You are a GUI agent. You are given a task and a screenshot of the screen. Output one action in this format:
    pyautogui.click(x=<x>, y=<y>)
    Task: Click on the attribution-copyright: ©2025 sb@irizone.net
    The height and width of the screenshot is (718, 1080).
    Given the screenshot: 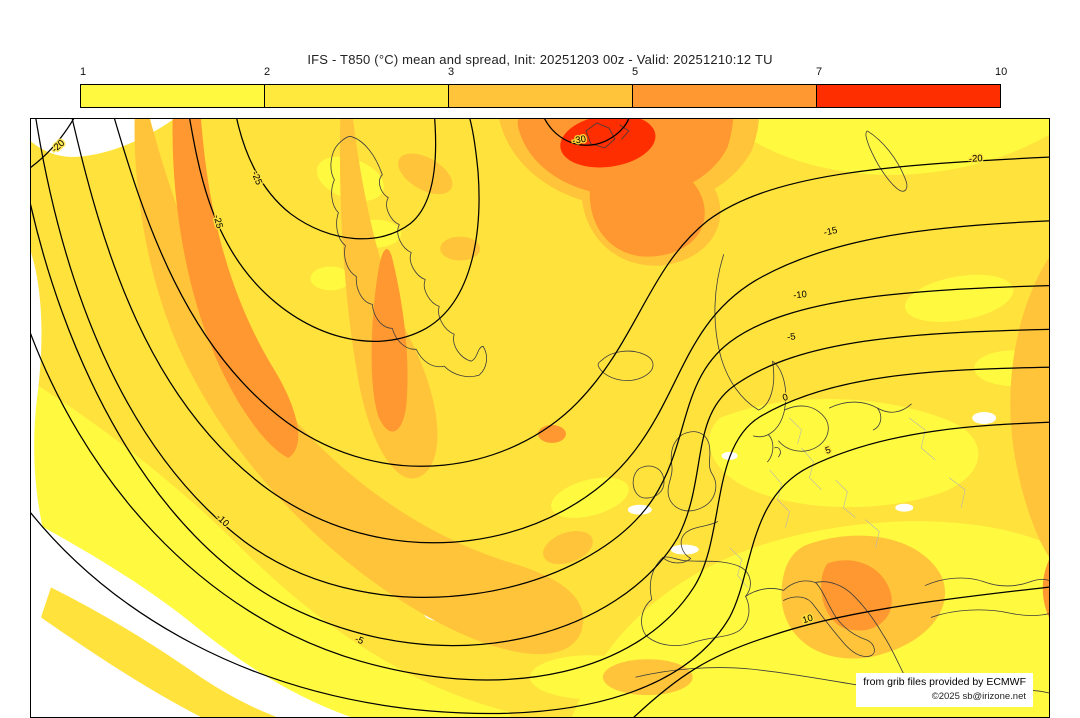 What is the action you would take?
    pyautogui.click(x=978, y=696)
    